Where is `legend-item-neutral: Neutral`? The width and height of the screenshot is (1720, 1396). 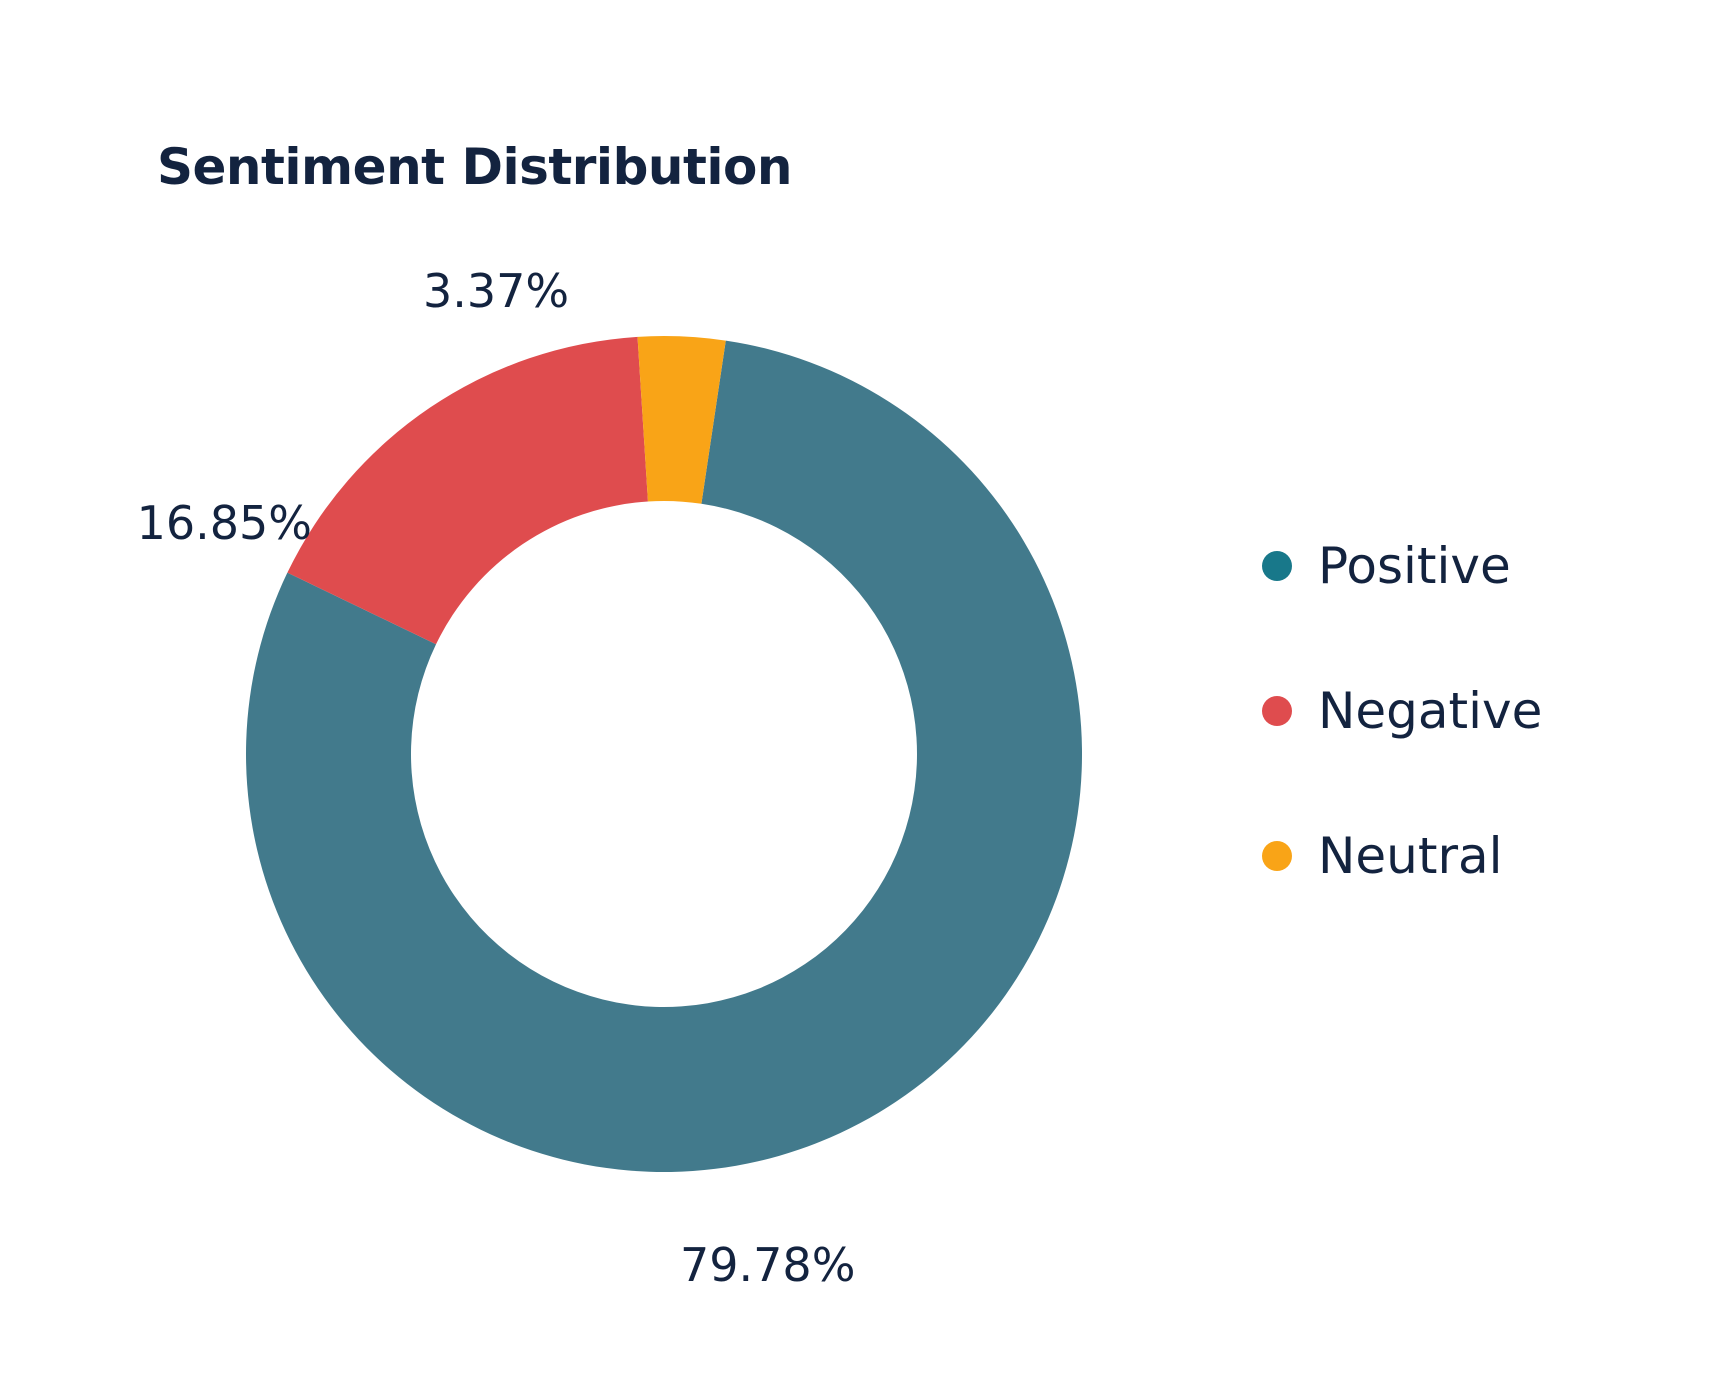 legend-item-neutral: Neutral is located at coordinates (1402, 856).